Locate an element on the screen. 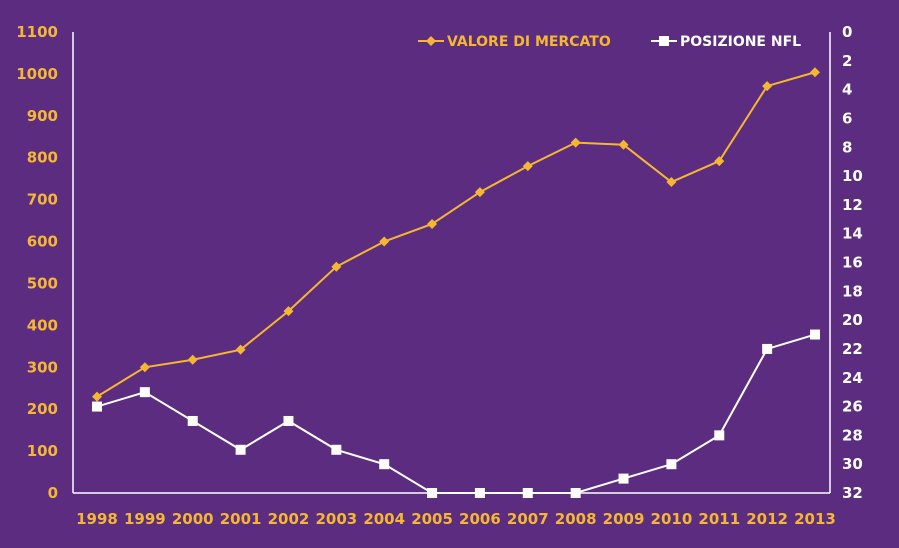  x-tick-label: 2009 is located at coordinates (624, 519).